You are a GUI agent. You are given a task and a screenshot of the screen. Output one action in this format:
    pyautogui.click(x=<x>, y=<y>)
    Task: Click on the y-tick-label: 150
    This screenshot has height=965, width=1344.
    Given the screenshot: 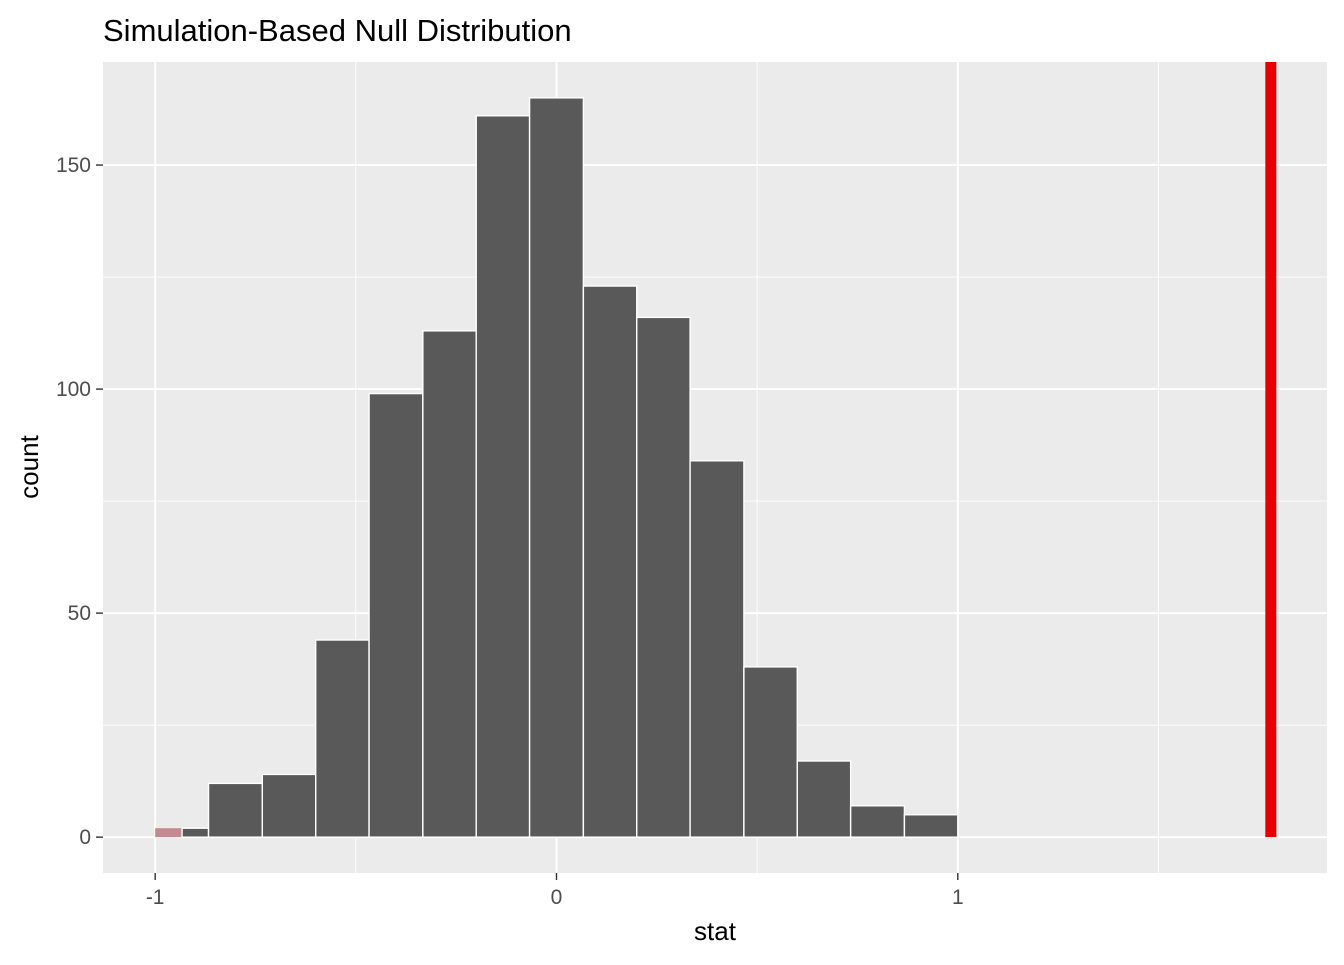 What is the action you would take?
    pyautogui.click(x=73, y=165)
    